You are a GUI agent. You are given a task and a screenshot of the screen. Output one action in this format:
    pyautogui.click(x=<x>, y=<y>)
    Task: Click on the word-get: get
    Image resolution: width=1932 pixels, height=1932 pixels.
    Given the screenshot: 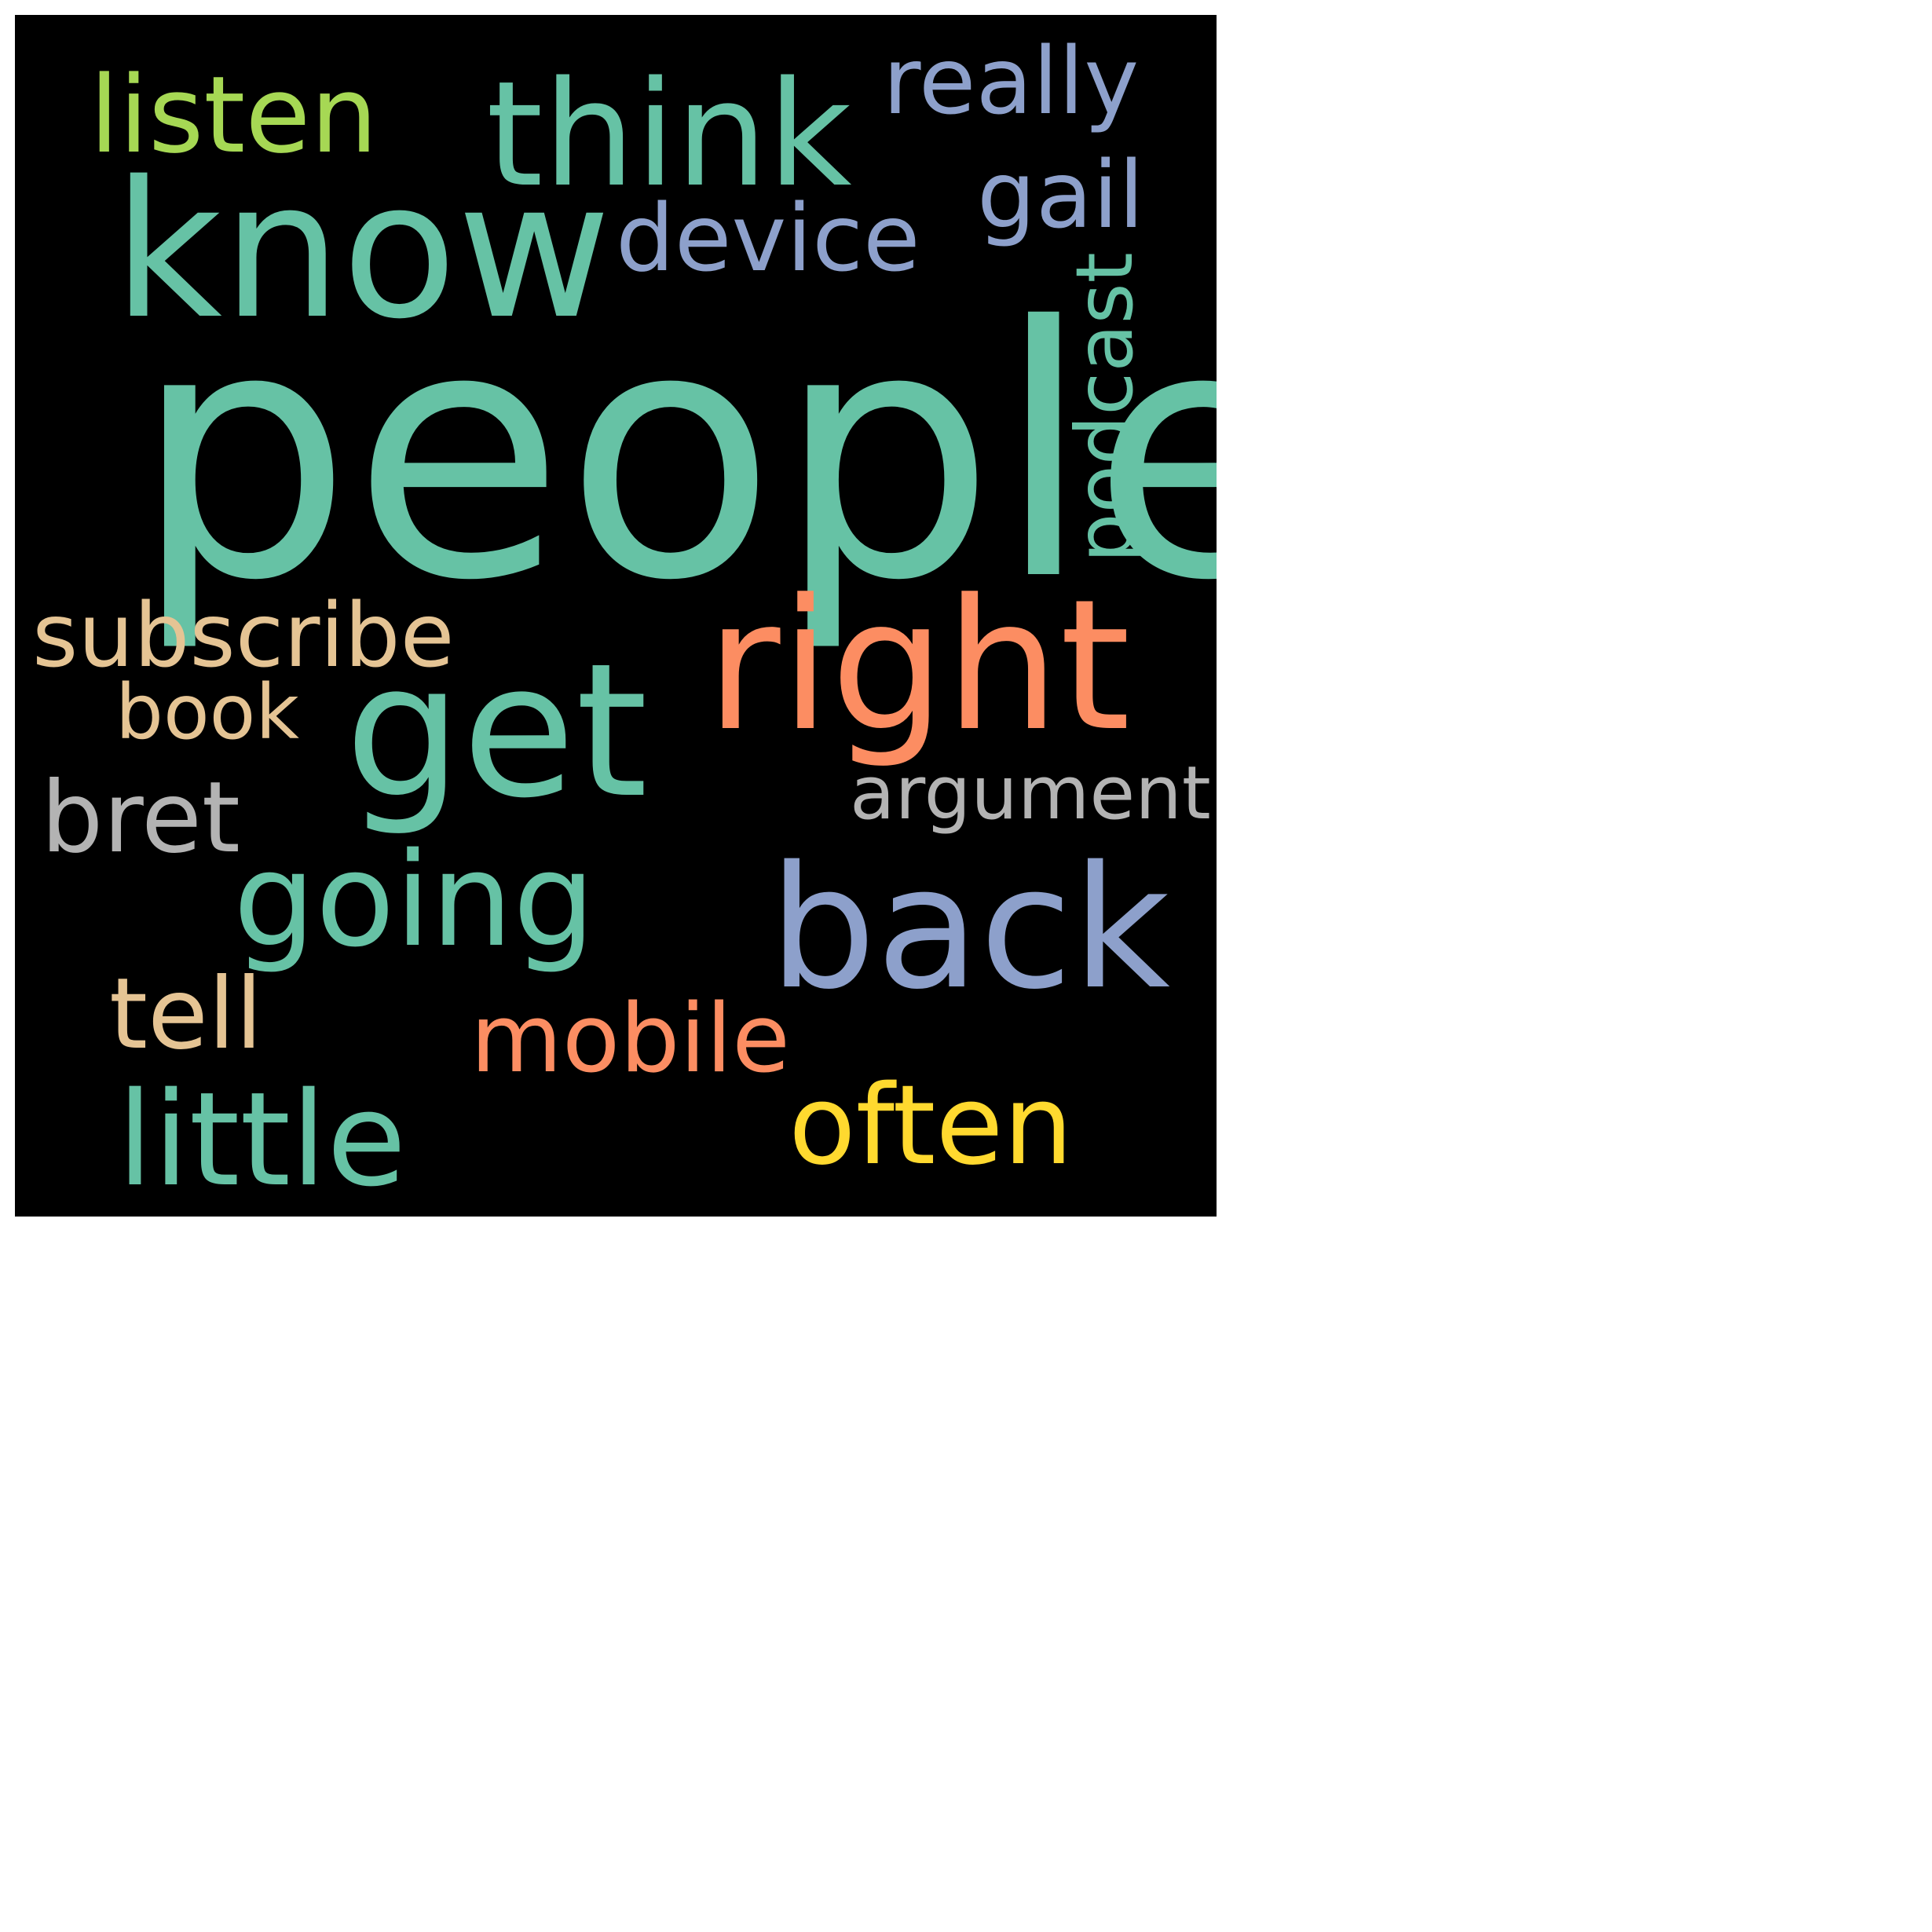 What is the action you would take?
    pyautogui.click(x=496, y=731)
    